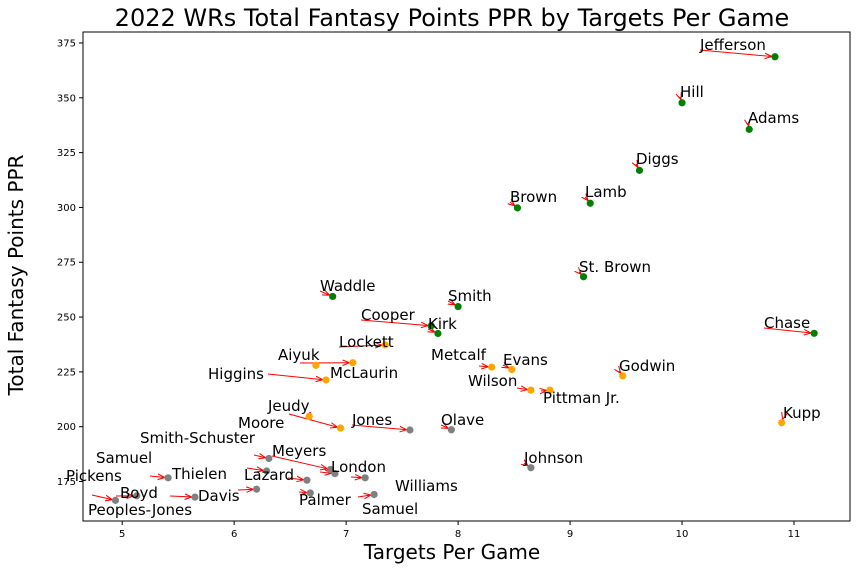 This screenshot has height=573, width=856. Describe the element at coordinates (198, 438) in the screenshot. I see `point-label: Smith-Schuster` at that location.